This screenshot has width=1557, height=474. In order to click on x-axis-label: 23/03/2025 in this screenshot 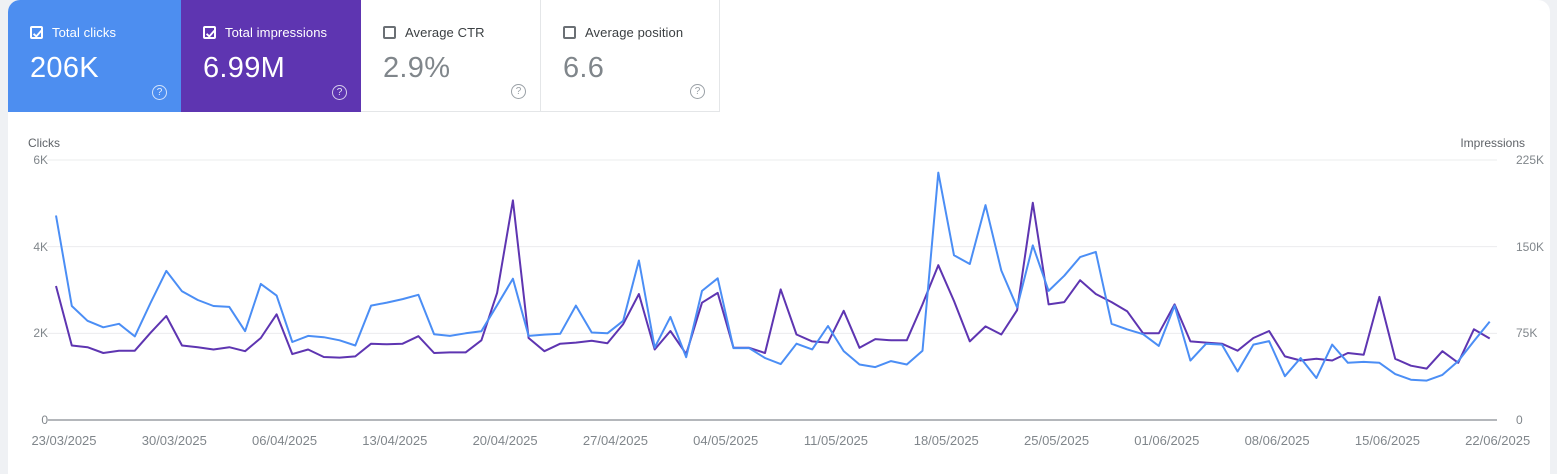, I will do `click(64, 440)`.